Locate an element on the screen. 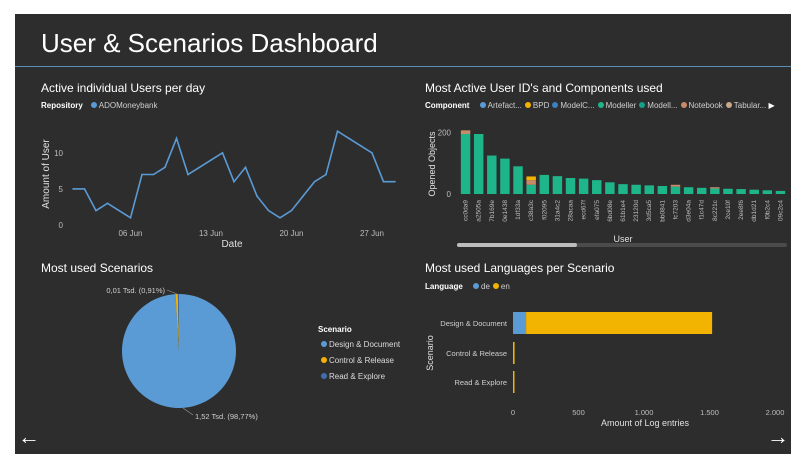  legend-label: Repository is located at coordinates (62, 105).